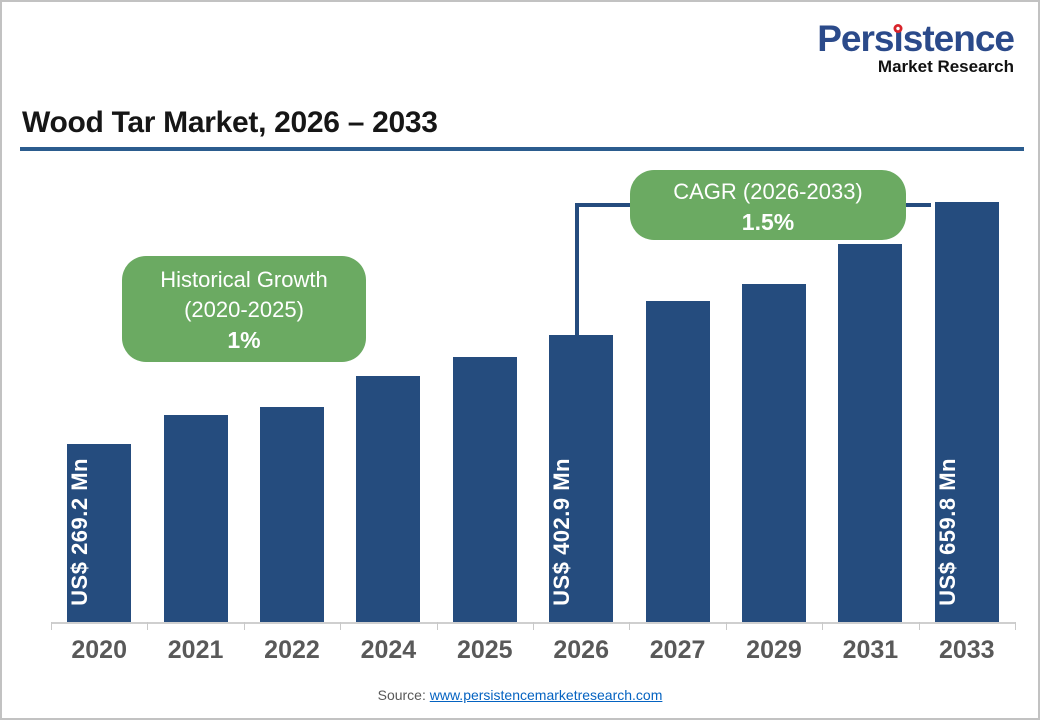  I want to click on bar-value-label-2020: US$ 269.2 Mn, so click(80, 532).